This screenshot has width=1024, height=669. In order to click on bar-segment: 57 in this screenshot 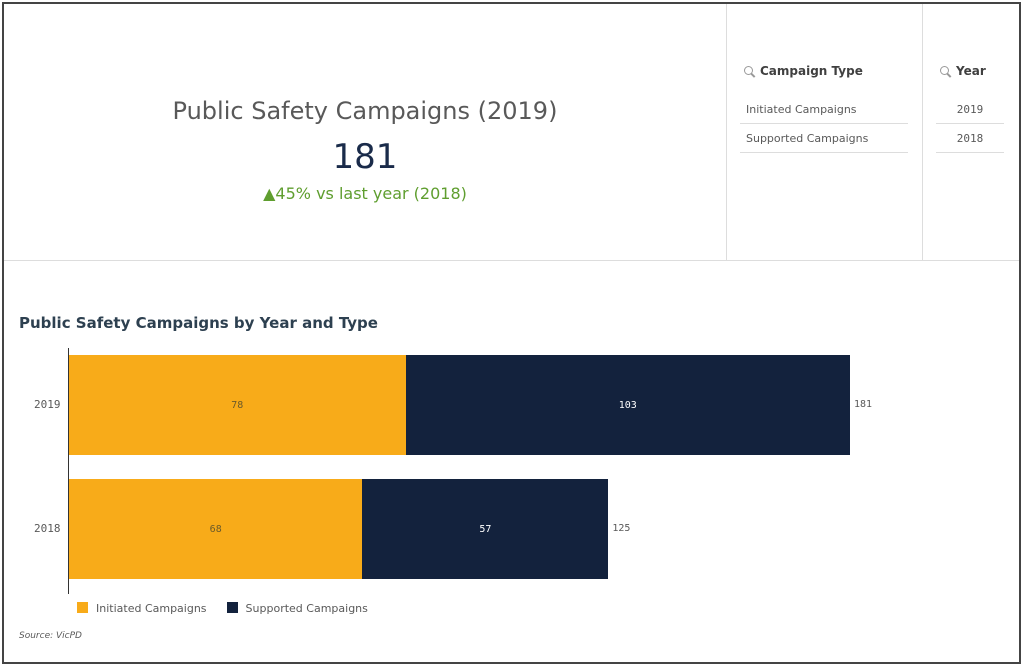, I will do `click(485, 529)`.